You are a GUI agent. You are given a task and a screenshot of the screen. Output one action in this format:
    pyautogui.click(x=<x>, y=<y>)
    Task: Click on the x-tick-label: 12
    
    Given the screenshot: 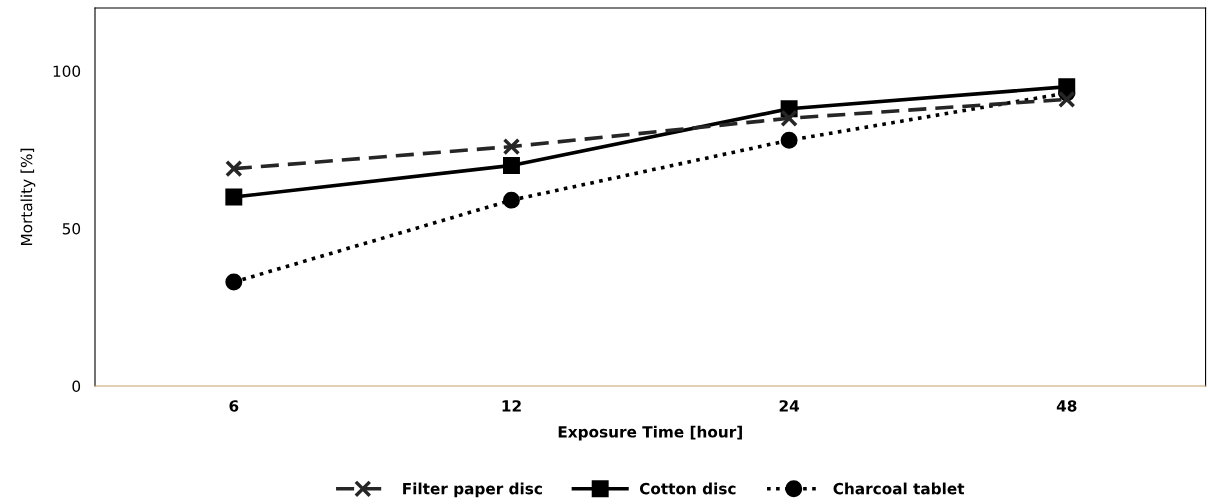 What is the action you would take?
    pyautogui.click(x=511, y=406)
    